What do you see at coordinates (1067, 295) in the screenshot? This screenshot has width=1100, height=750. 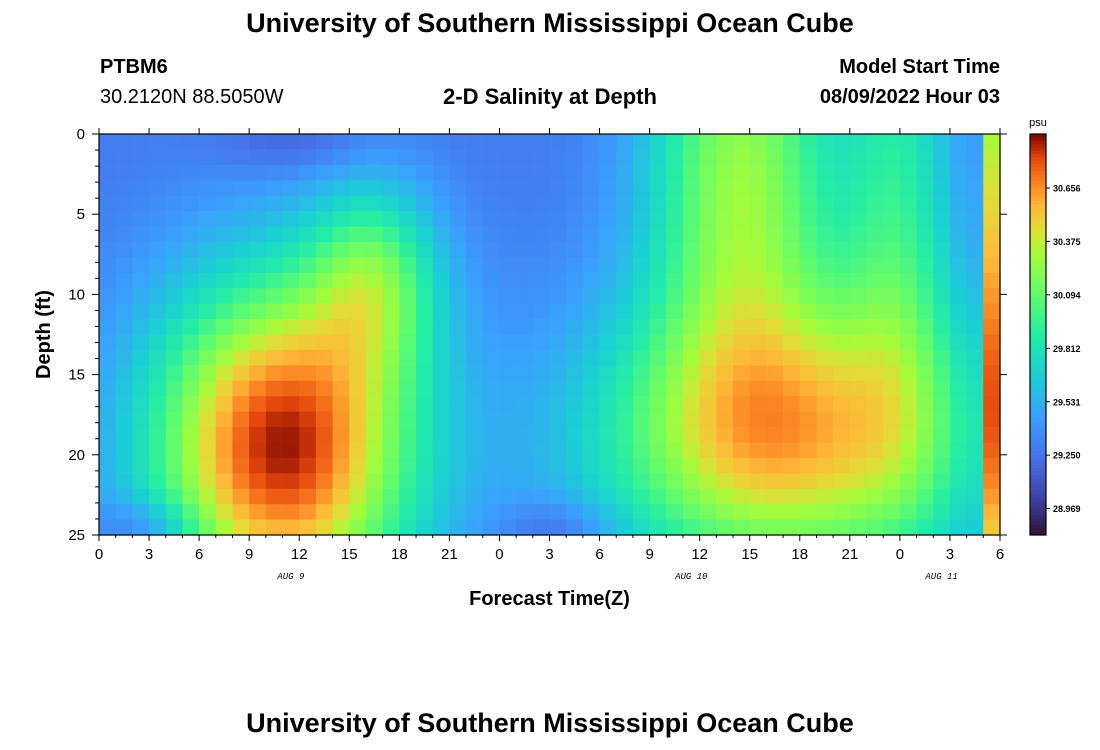 I see `colorbar-tick-label: 30.094` at bounding box center [1067, 295].